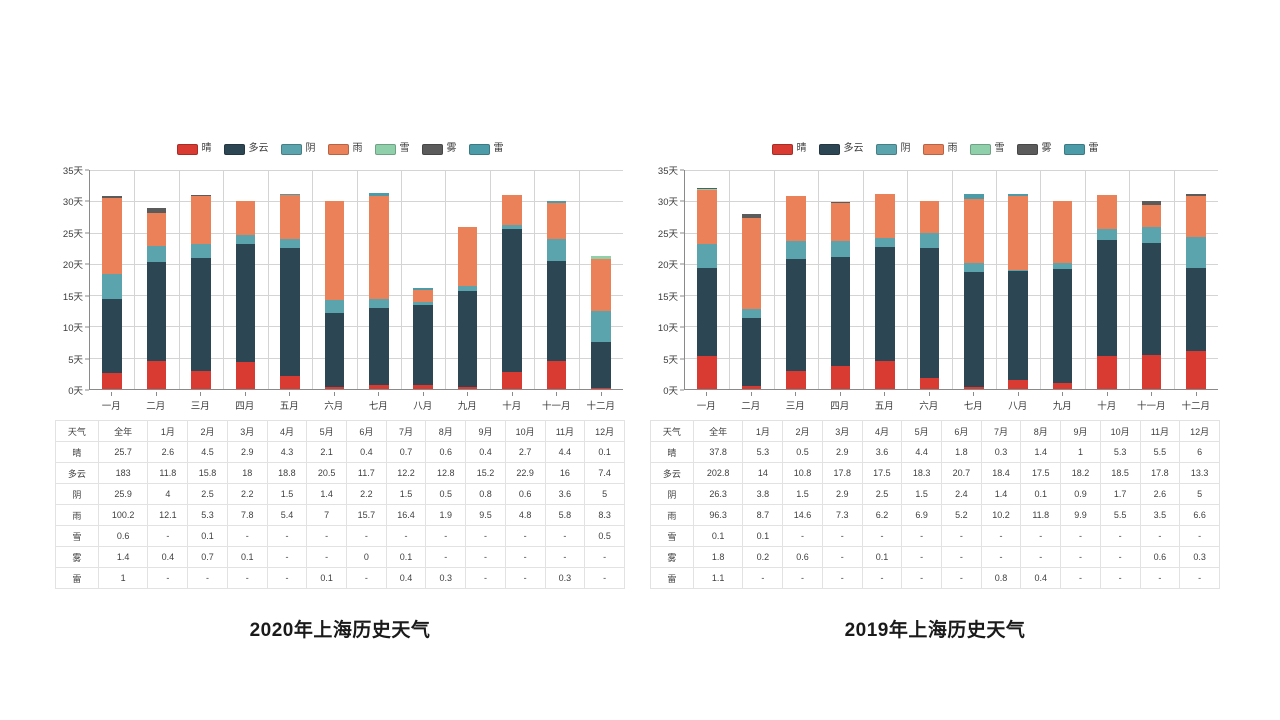 Image resolution: width=1280 pixels, height=720 pixels. Describe the element at coordinates (1160, 557) in the screenshot. I see `table-cell: 0.6` at that location.